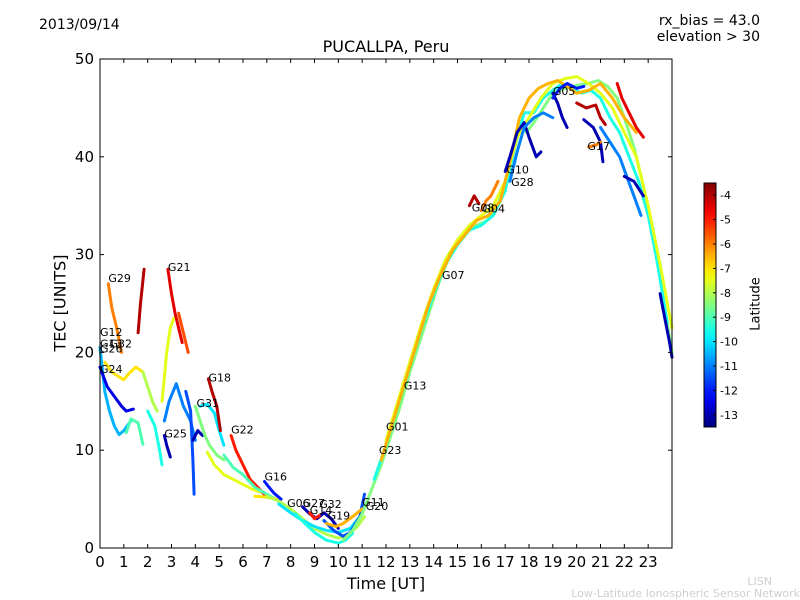  Describe the element at coordinates (179, 267) in the screenshot. I see `satellite-label-g21: G21` at that location.